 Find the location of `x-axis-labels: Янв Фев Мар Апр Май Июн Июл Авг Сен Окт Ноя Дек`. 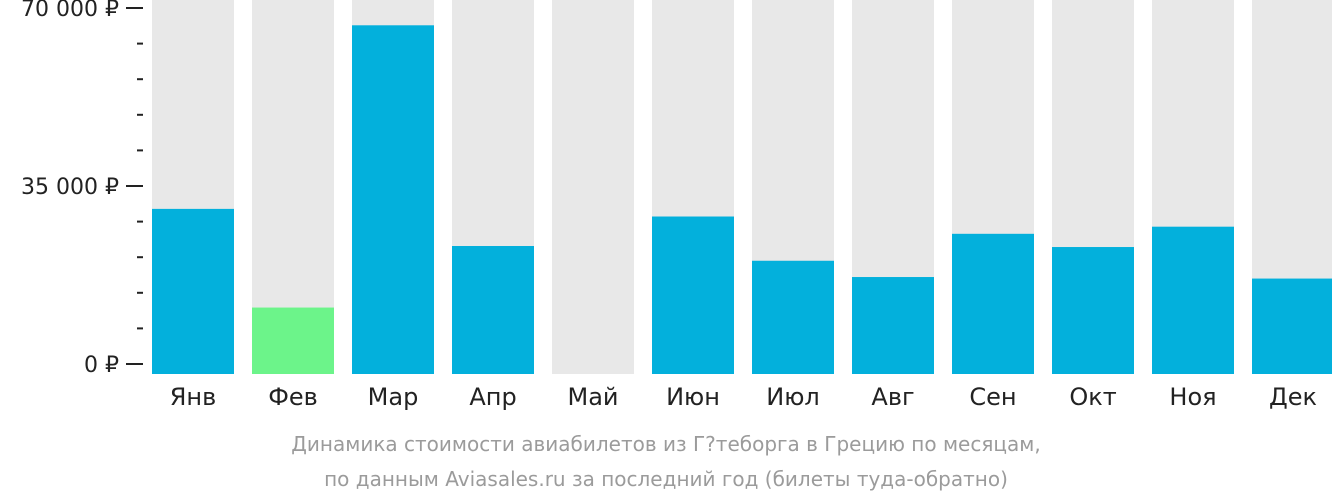

x-axis-labels: Янв Фев Мар Апр Май Июн Июл Авг Сен Окт Ноя Дек is located at coordinates (743, 397).